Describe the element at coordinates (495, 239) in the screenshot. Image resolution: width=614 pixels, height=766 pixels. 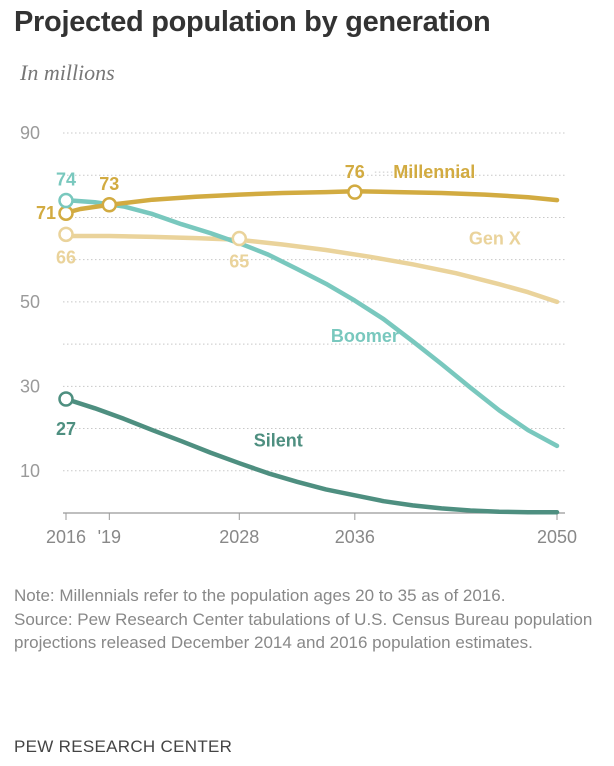
I see `series-label-gen-x: Gen X` at that location.